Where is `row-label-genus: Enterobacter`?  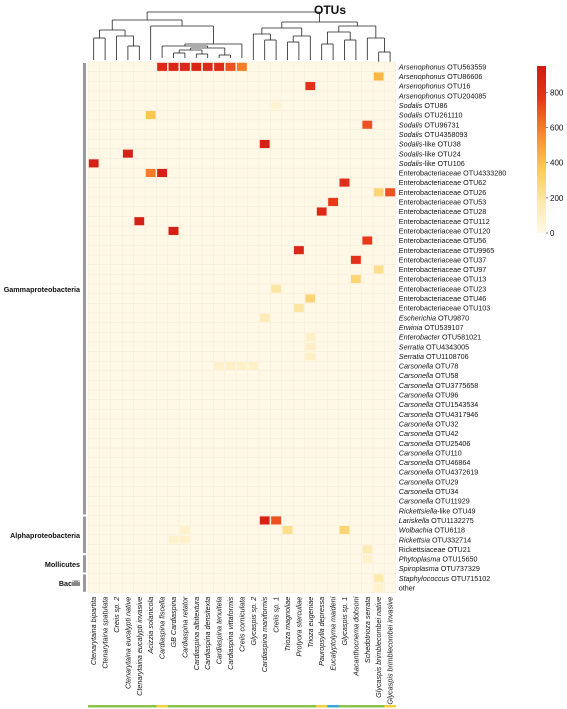
row-label-genus: Enterobacter is located at coordinates (420, 337).